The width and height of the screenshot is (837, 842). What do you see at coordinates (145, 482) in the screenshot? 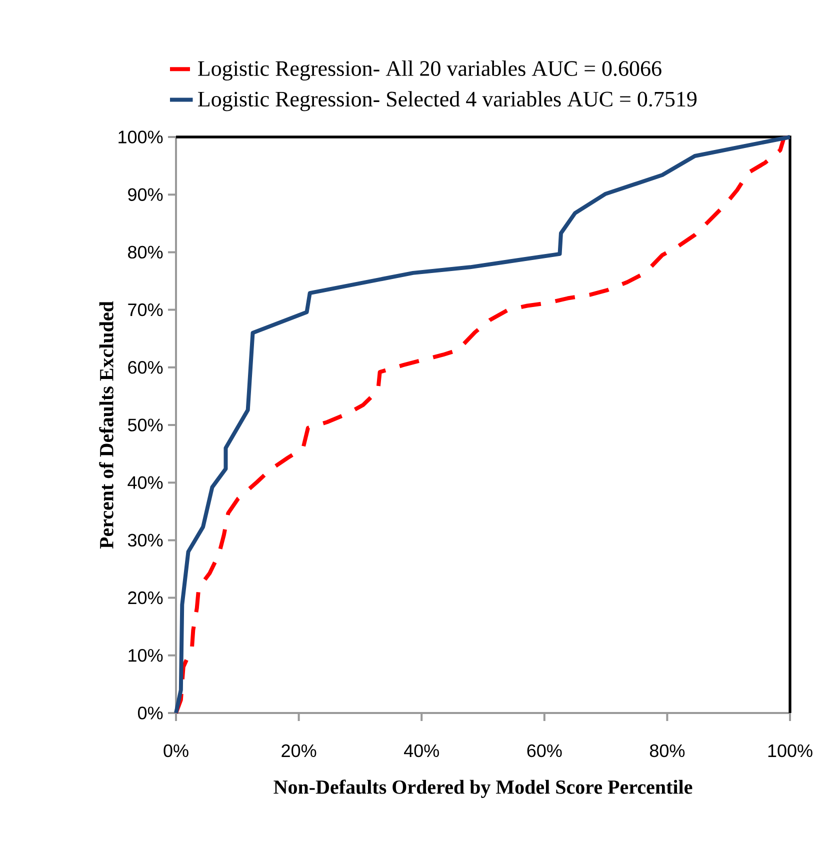
I see `y-tick-label: 40%` at bounding box center [145, 482].